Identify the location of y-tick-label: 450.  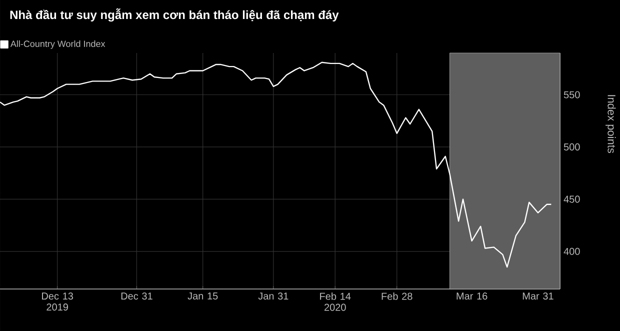
(572, 199).